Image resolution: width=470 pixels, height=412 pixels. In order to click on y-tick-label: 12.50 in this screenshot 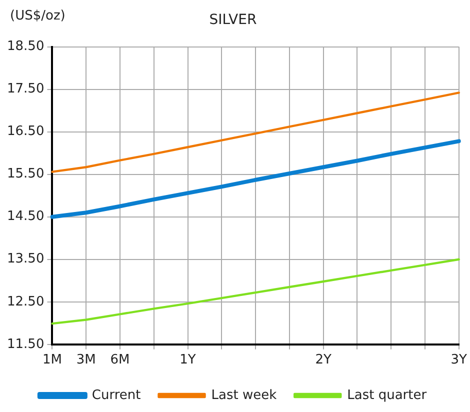, I will do `click(25, 302)`.